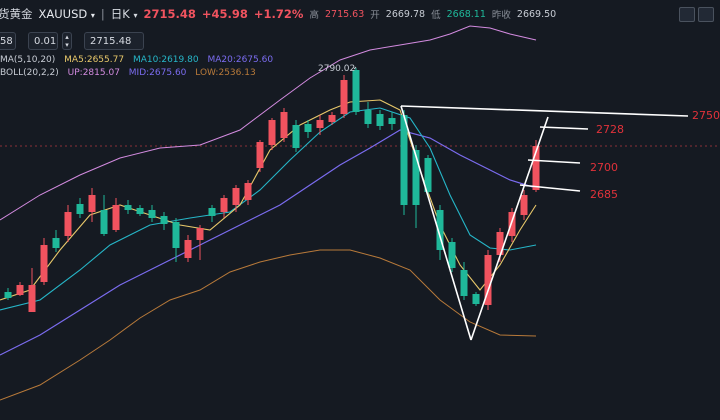 This screenshot has width=720, height=420. I want to click on last-price: 2715.48, so click(169, 14).